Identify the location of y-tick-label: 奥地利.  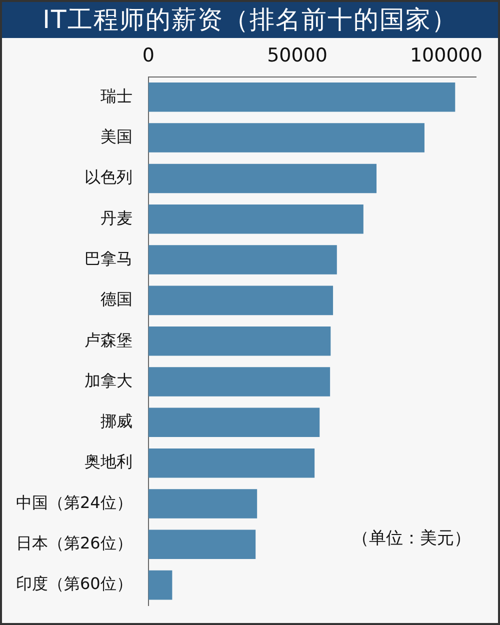
(108, 462).